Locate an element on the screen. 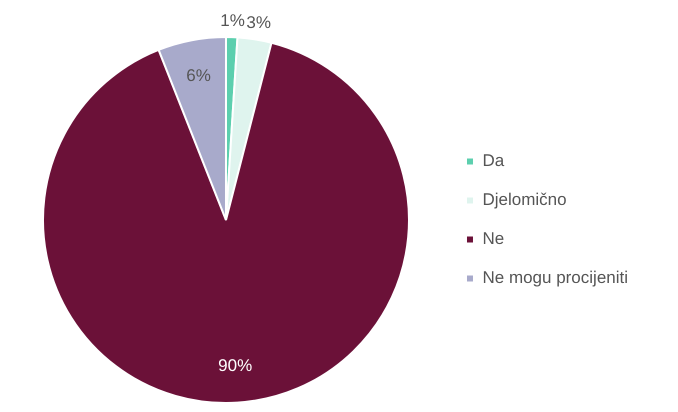 The width and height of the screenshot is (678, 412). data-label: 90% is located at coordinates (235, 365).